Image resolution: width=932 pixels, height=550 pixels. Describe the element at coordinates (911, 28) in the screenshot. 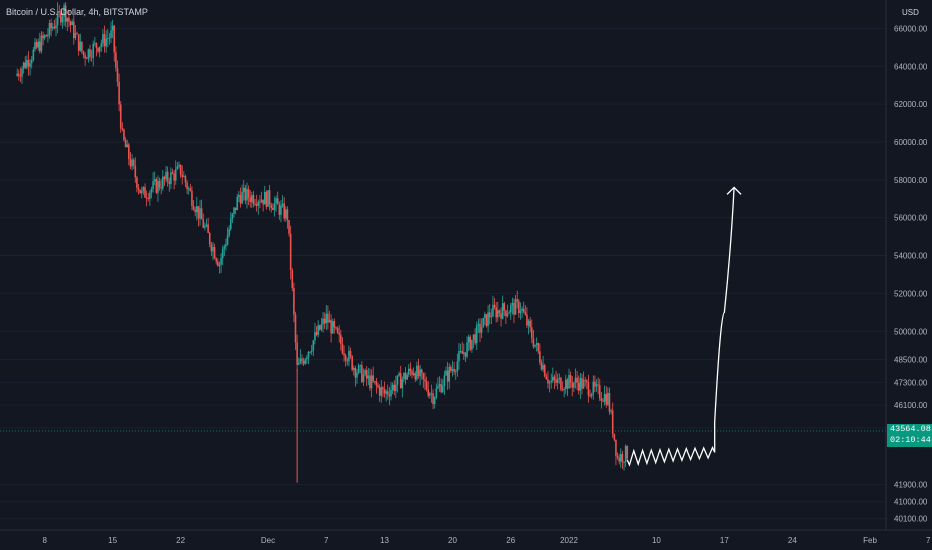

I see `y-tick-label: 66000.00` at that location.